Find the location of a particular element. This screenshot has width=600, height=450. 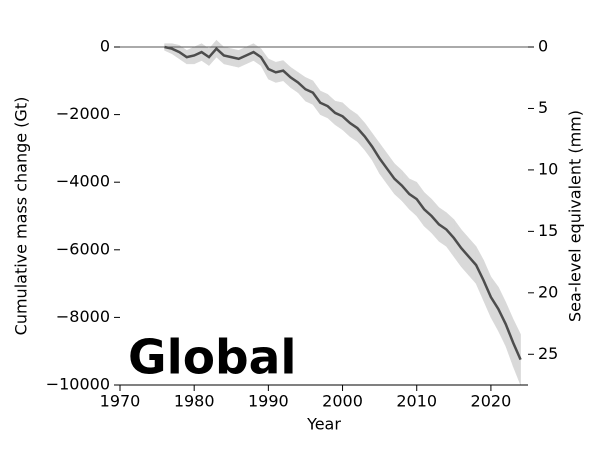

y2-tick-label: 0 is located at coordinates (543, 46).